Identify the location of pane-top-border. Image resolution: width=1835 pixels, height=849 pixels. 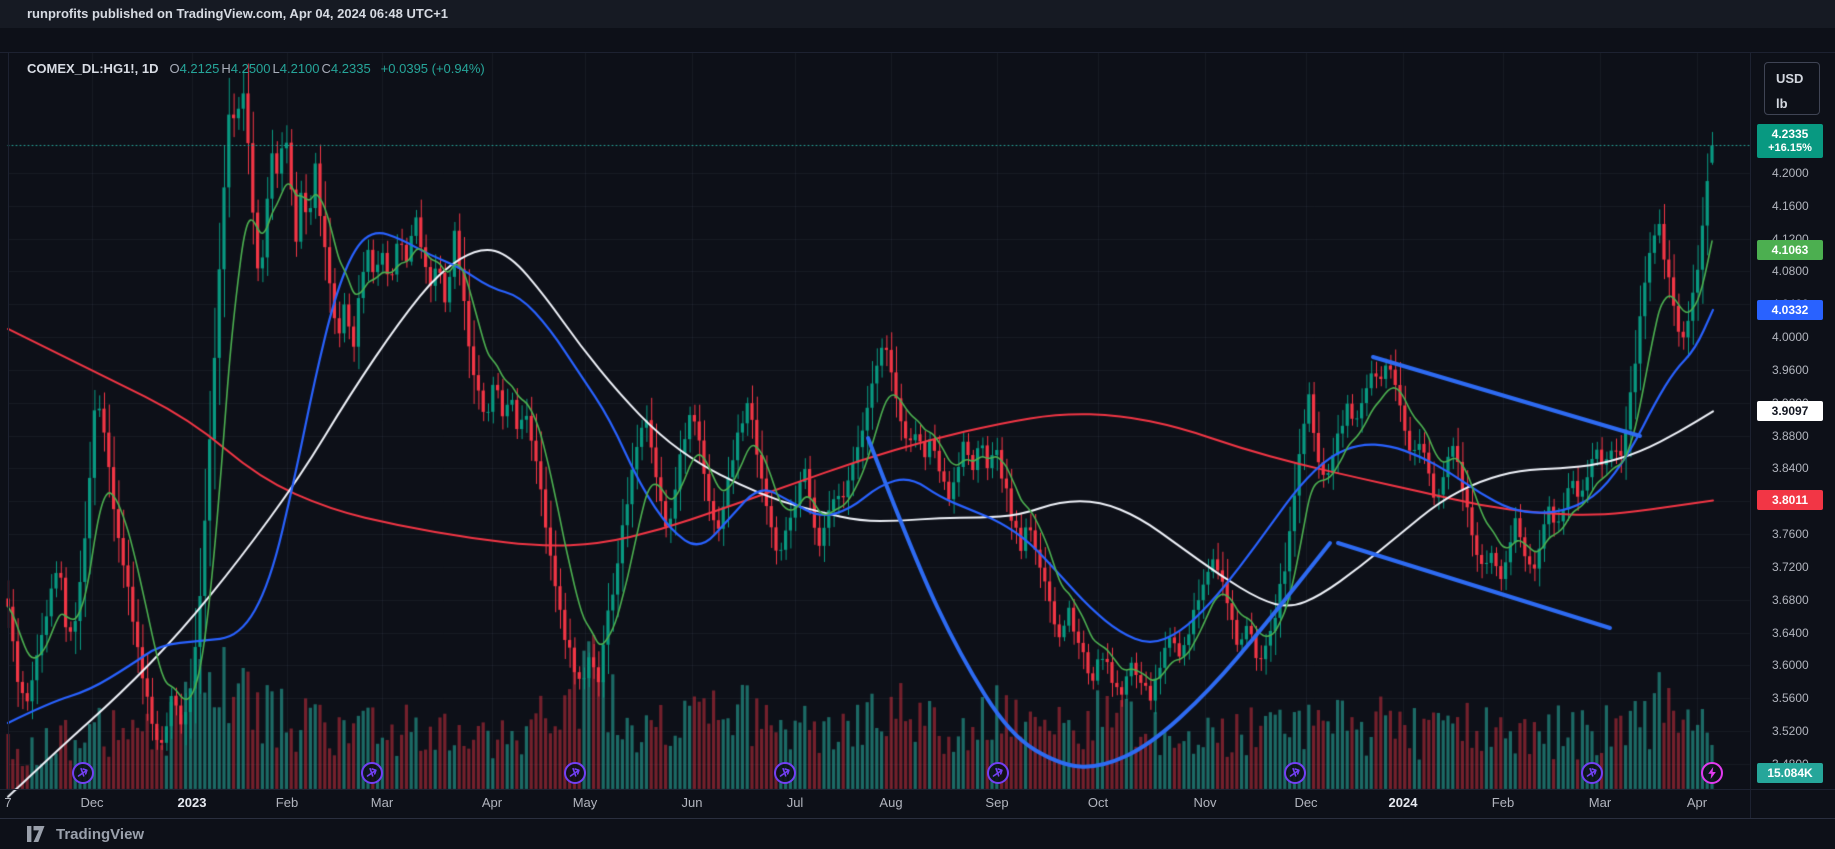
(917, 52).